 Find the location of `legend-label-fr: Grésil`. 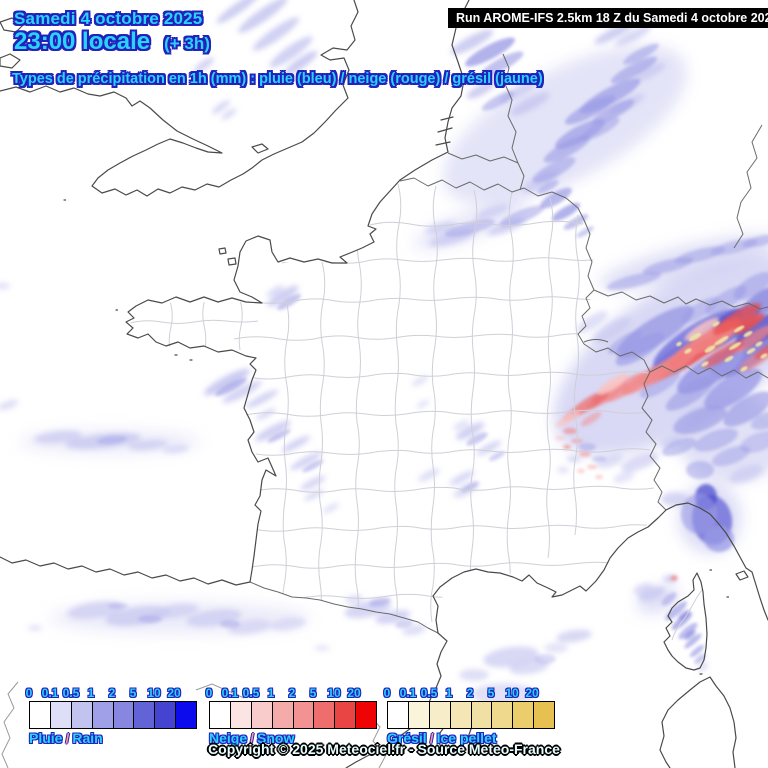

legend-label-fr: Grésil is located at coordinates (407, 738).